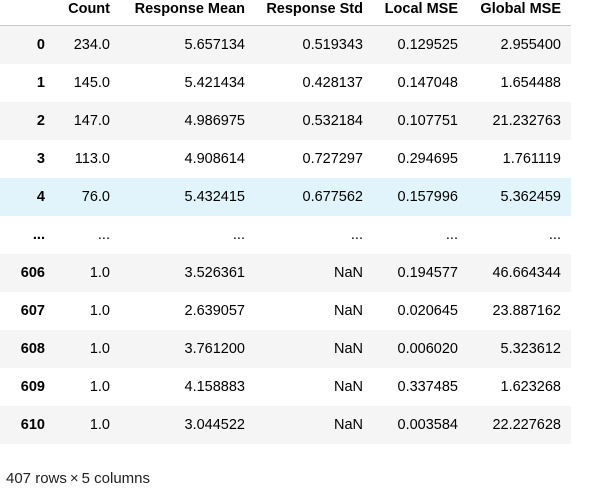 This screenshot has width=591, height=491. What do you see at coordinates (530, 45) in the screenshot?
I see `cell-global-mse: 2.955400` at bounding box center [530, 45].